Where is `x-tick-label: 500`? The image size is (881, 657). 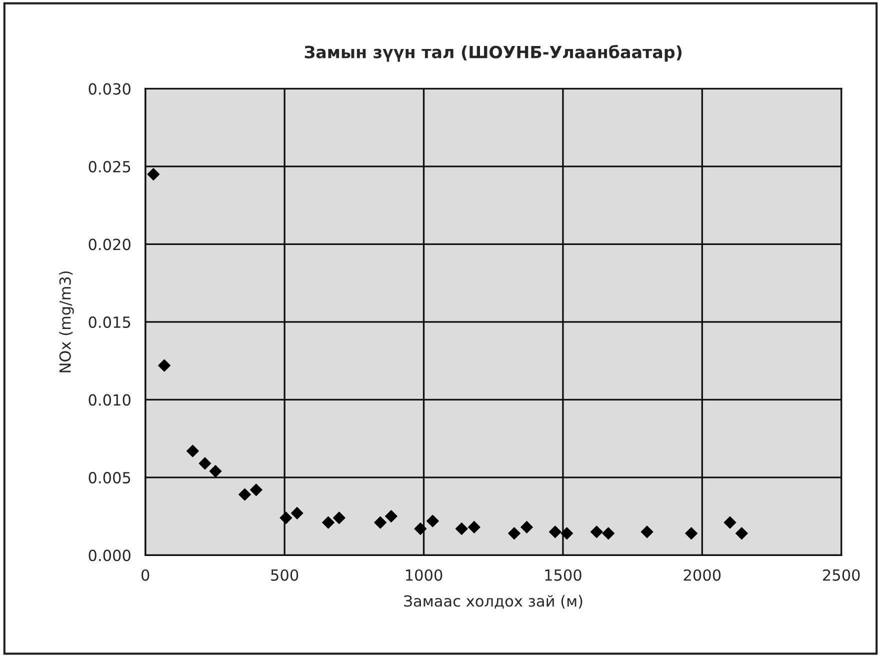
x-tick-label: 500 is located at coordinates (284, 575).